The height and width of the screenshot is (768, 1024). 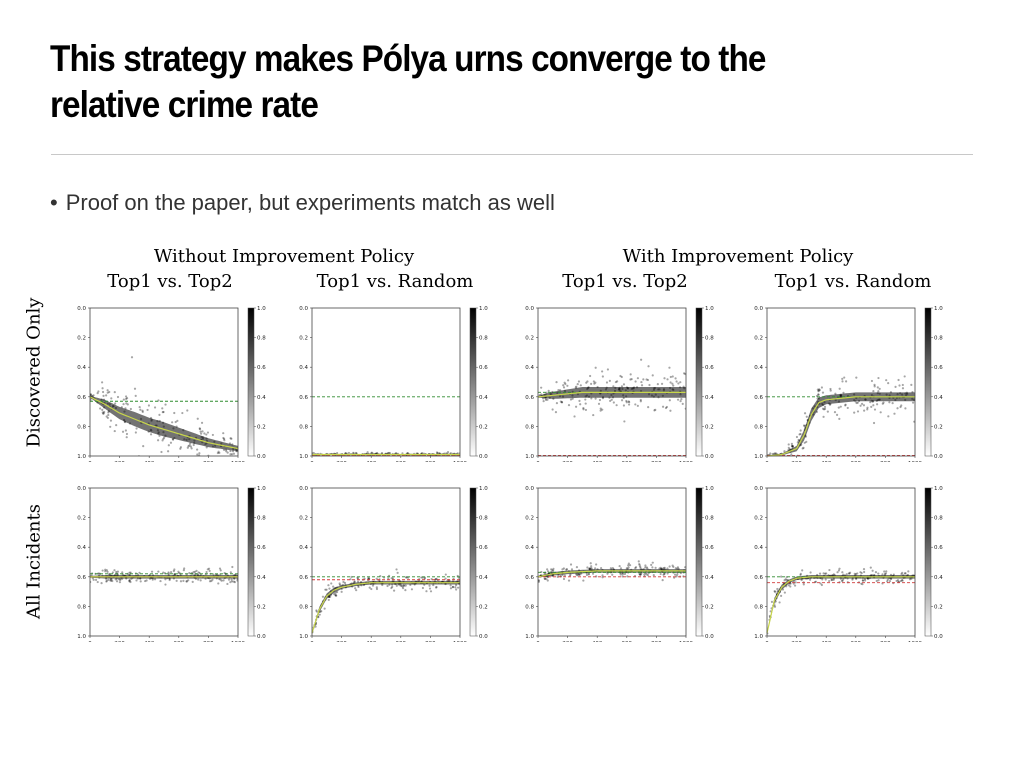 What do you see at coordinates (529, 339) in the screenshot?
I see `y-tick-label: 0.2` at bounding box center [529, 339].